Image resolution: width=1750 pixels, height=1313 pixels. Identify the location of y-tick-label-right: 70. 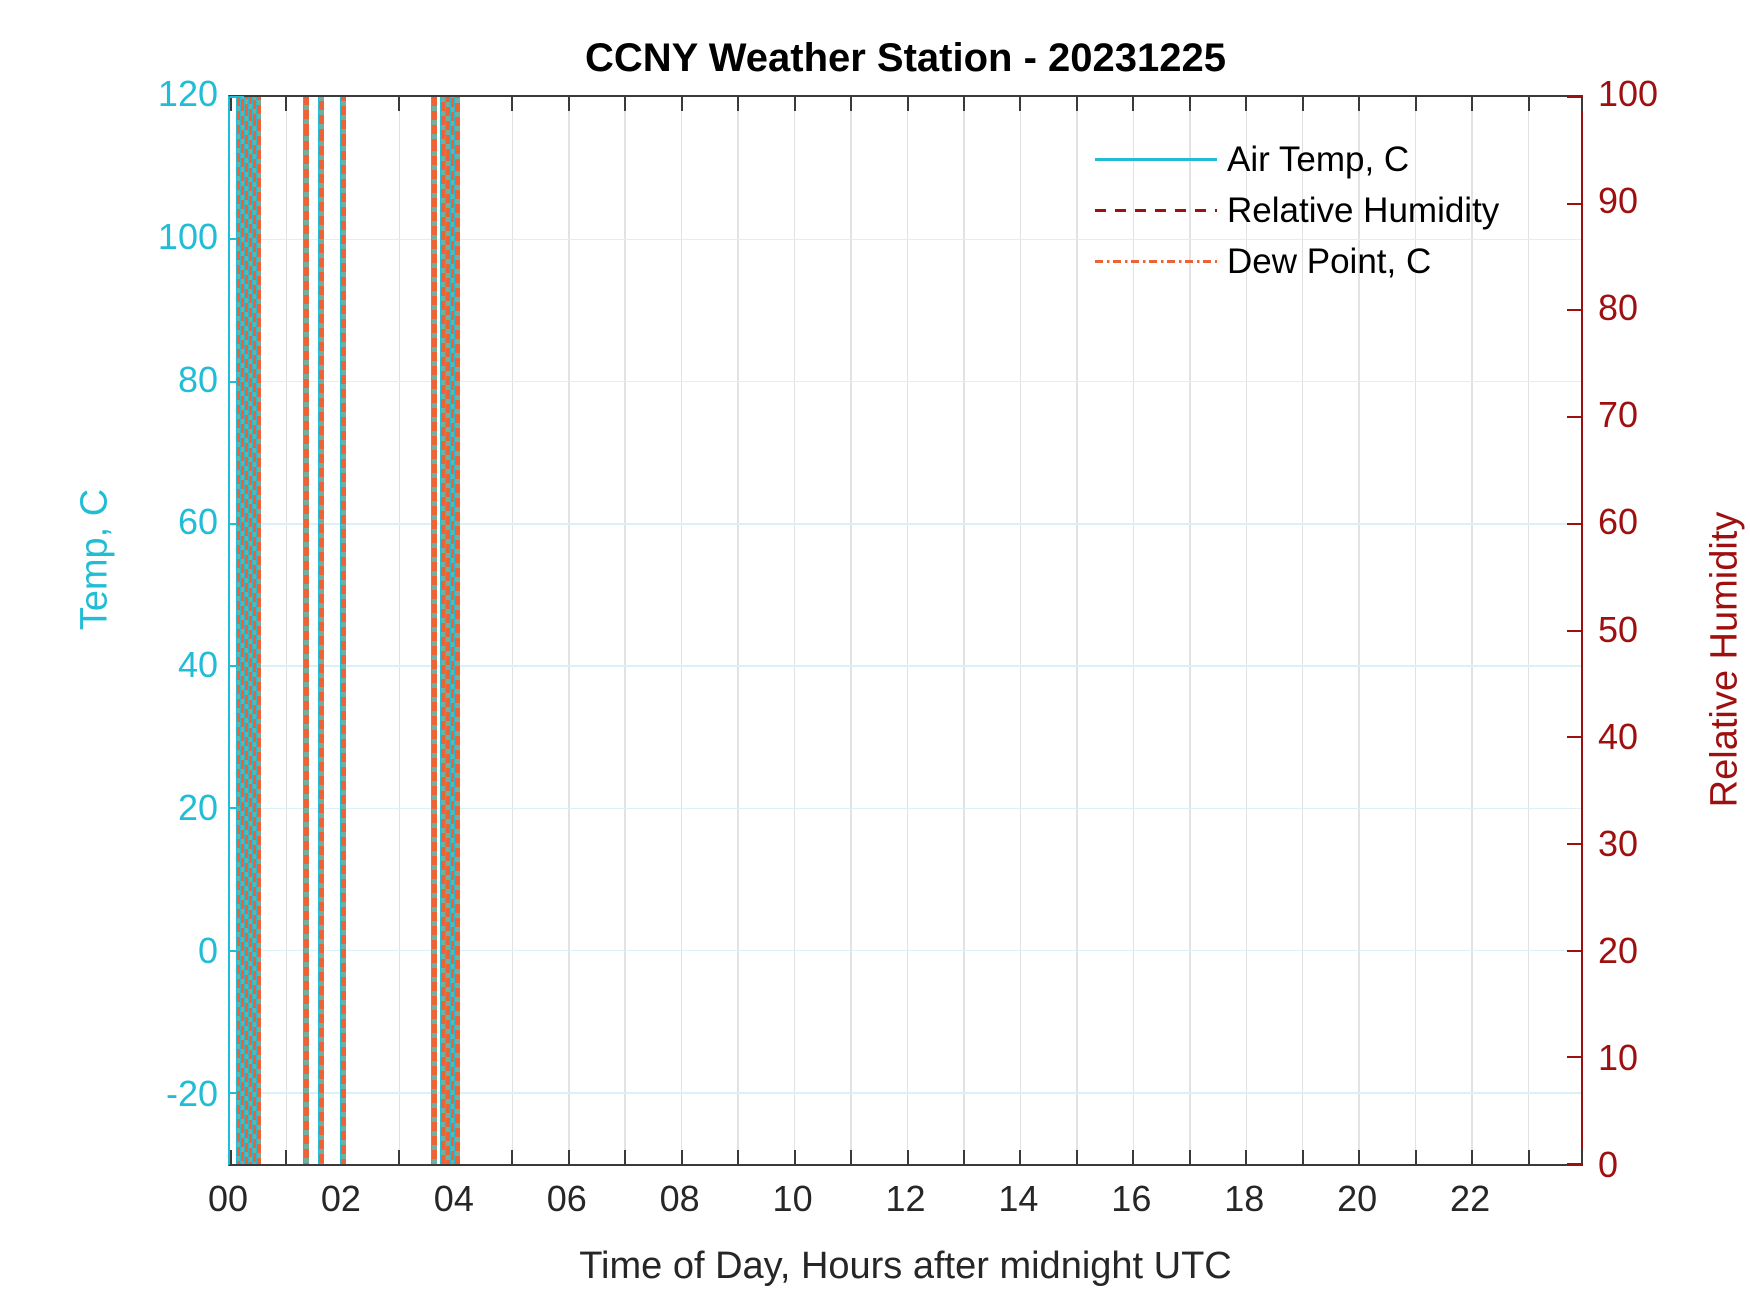
(1618, 415).